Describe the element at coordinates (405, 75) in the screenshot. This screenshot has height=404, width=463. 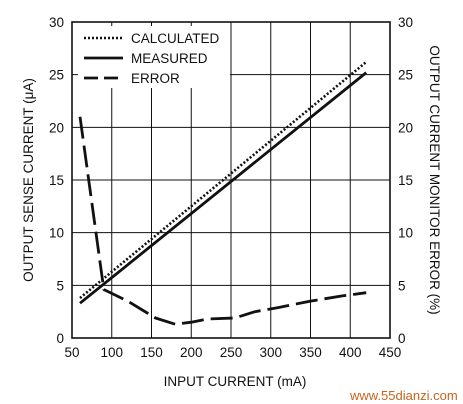
I see `y2-tick-label: 25` at that location.